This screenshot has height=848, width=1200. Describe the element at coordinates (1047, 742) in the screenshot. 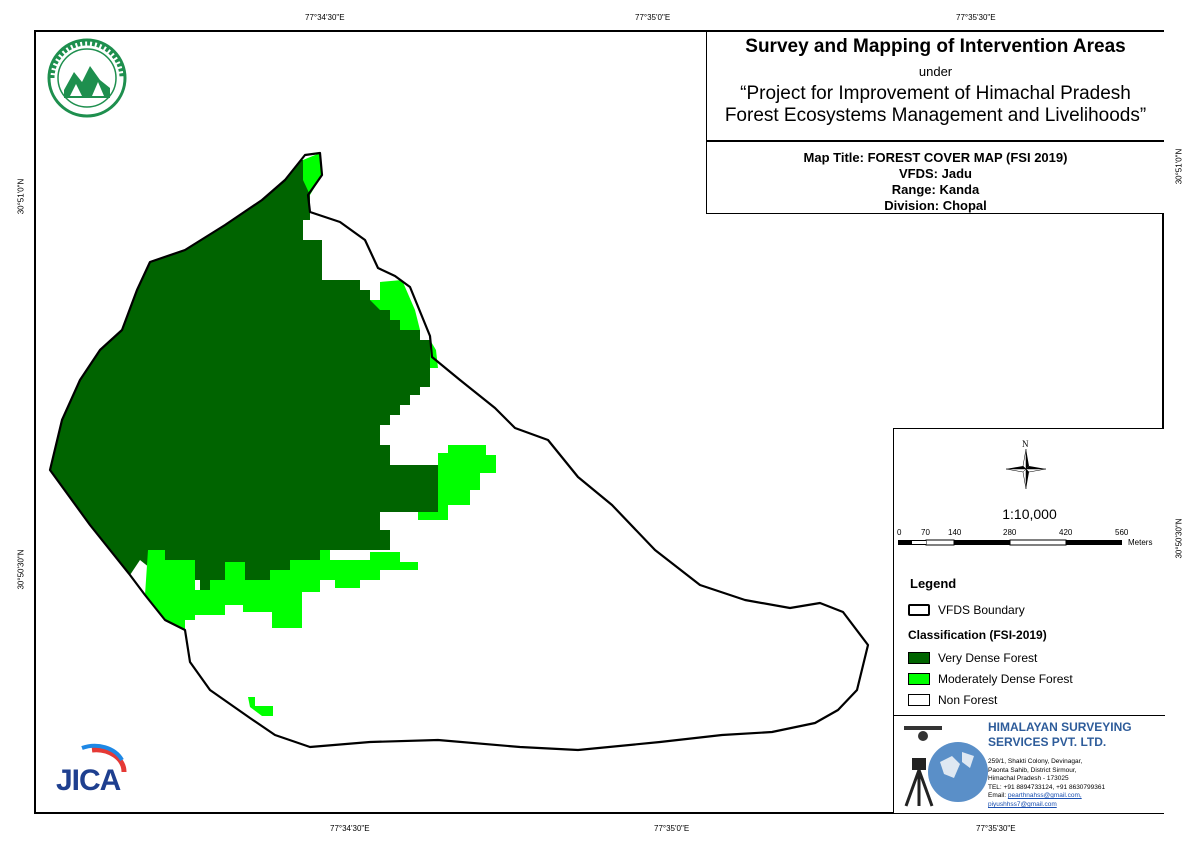

I see `company-name-line2: SERVICES PVT. LTD.` at that location.